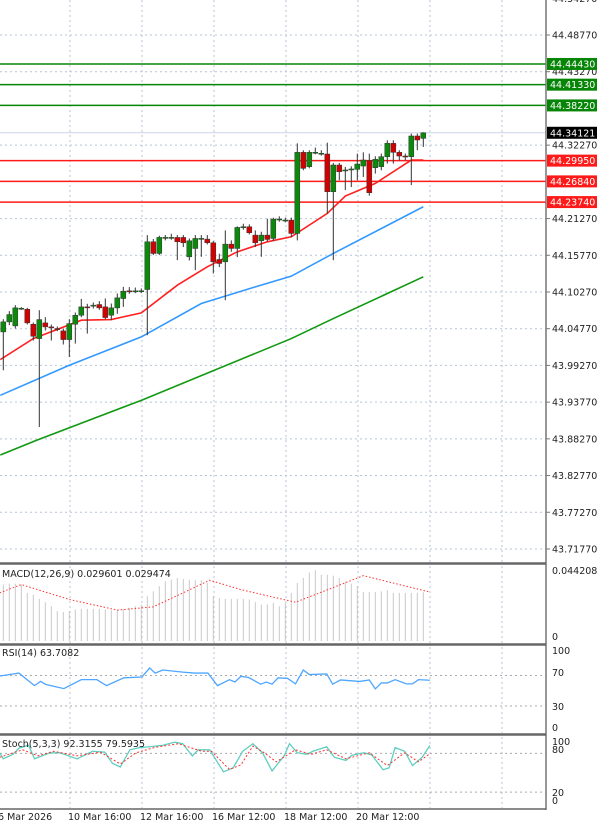  I want to click on stochastic-panel, so click(273, 767).